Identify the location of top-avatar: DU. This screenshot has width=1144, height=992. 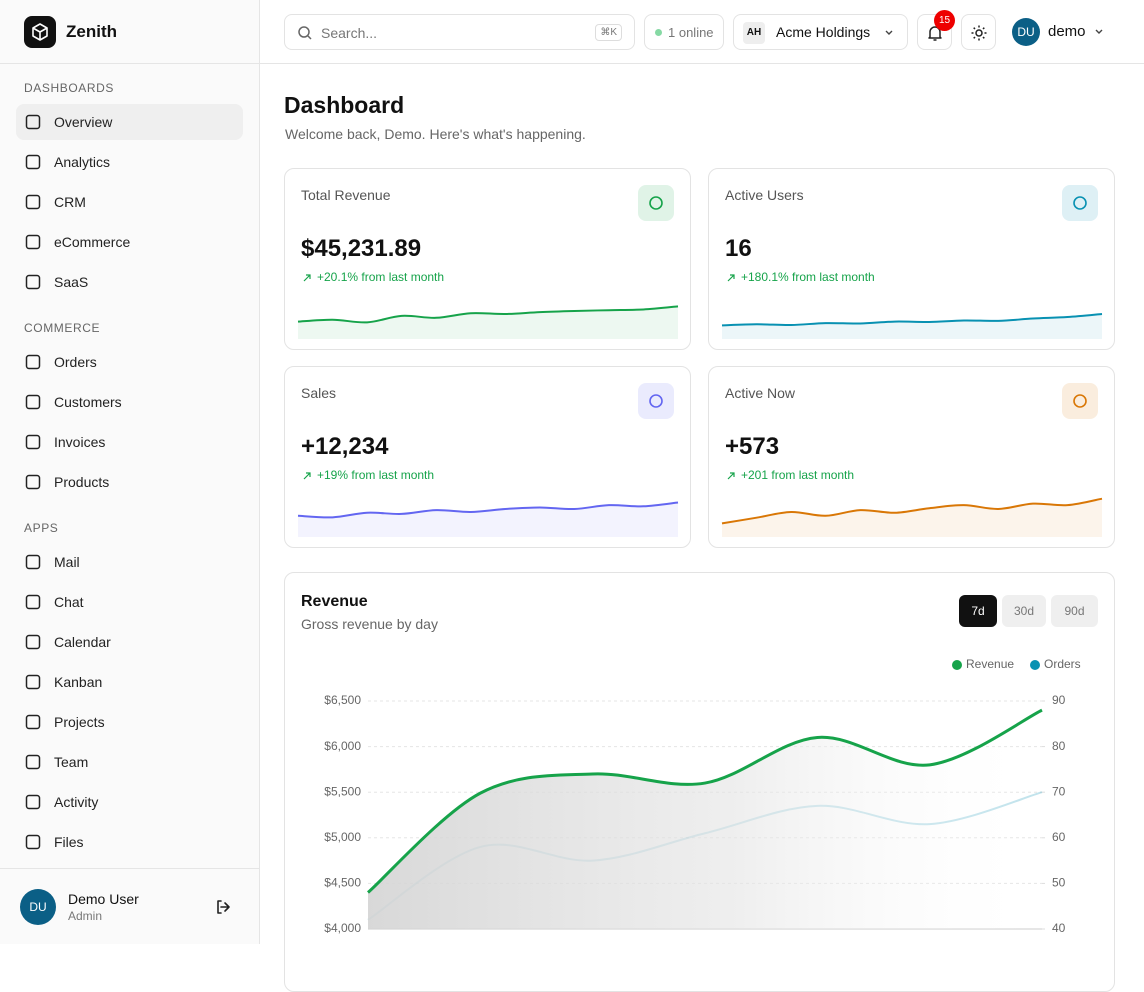
(1026, 32).